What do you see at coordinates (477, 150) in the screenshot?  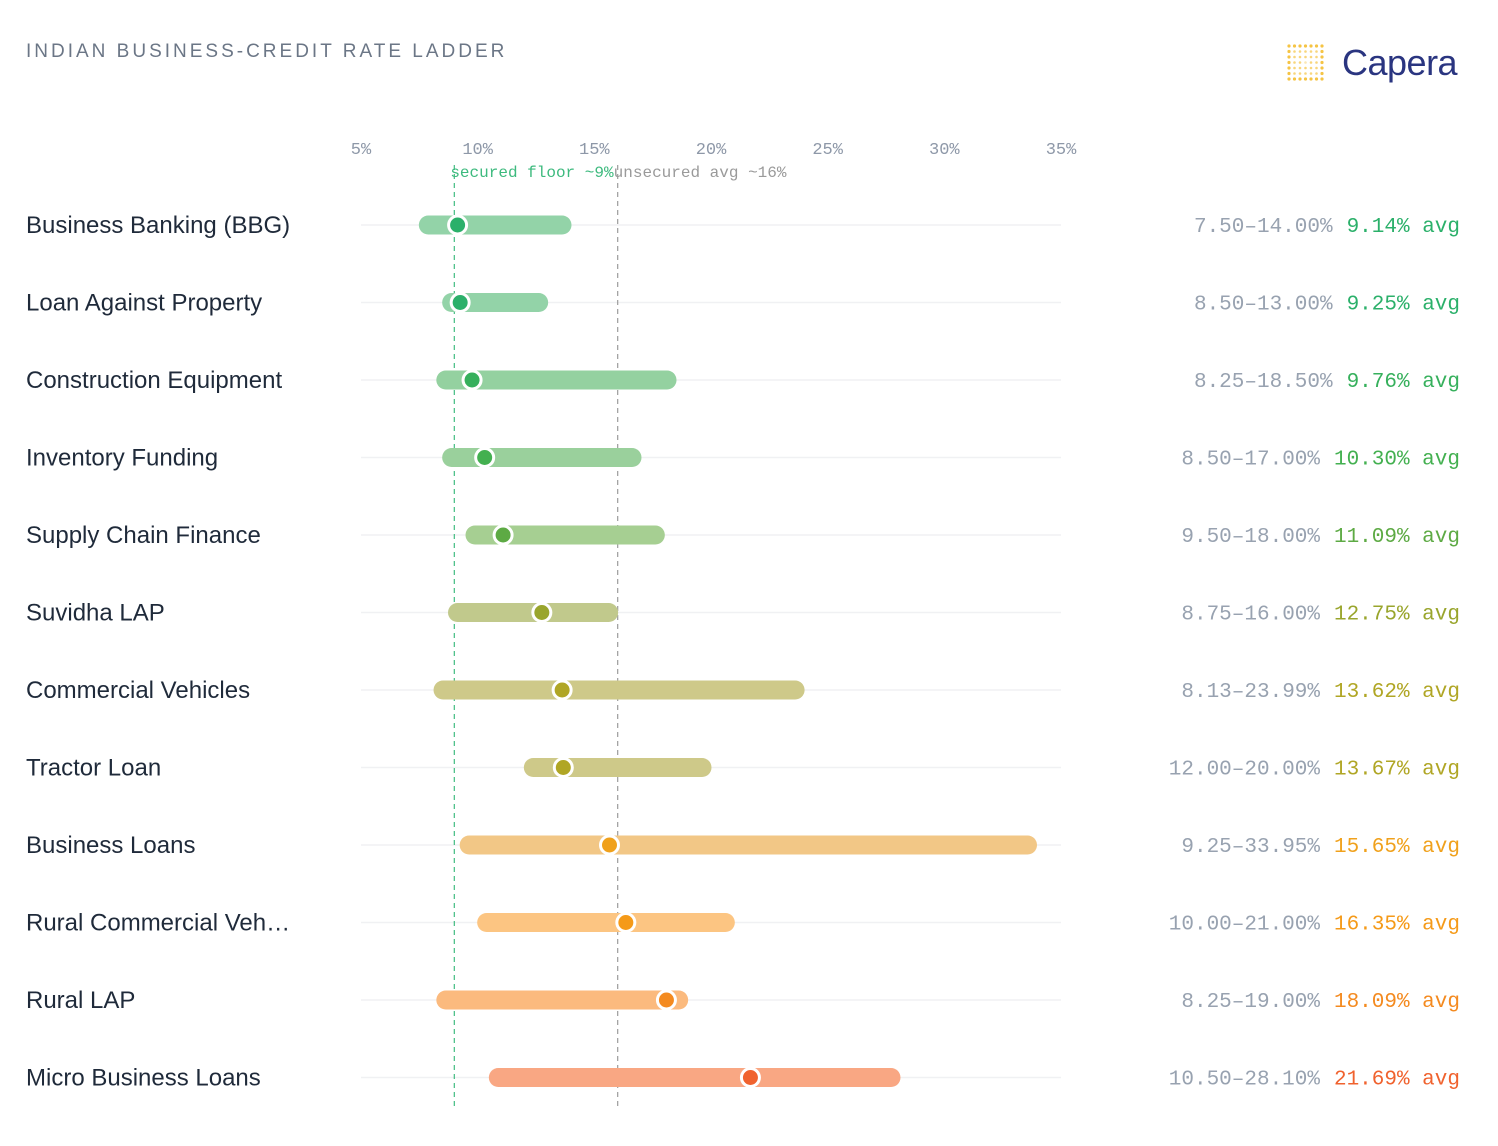 I see `x-tick-label: 10%` at bounding box center [477, 150].